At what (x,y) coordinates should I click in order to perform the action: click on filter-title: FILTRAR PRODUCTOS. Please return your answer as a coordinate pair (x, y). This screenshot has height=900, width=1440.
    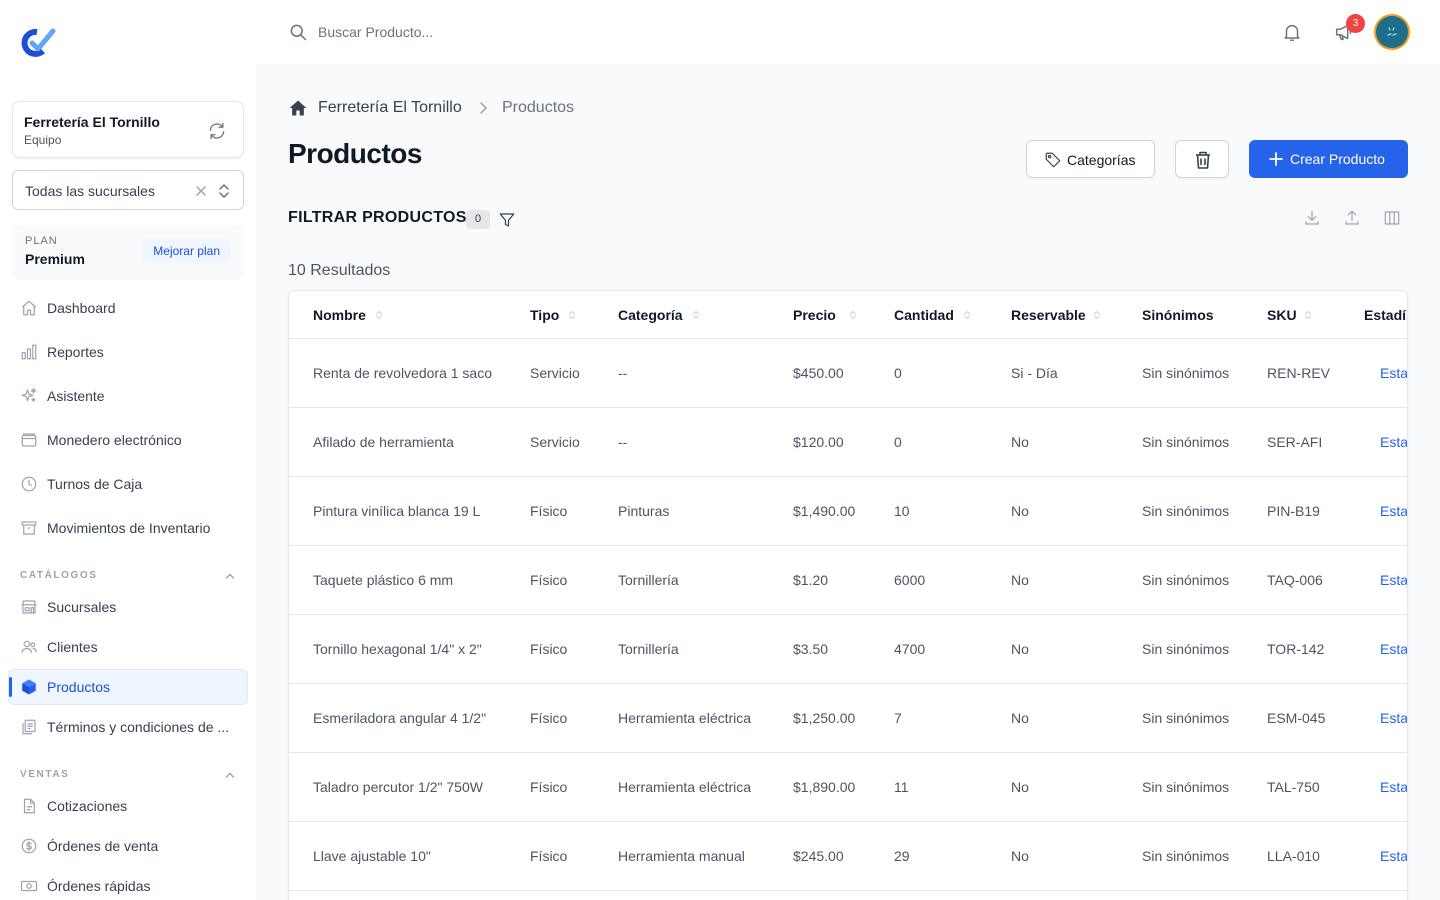
    Looking at the image, I should click on (377, 217).